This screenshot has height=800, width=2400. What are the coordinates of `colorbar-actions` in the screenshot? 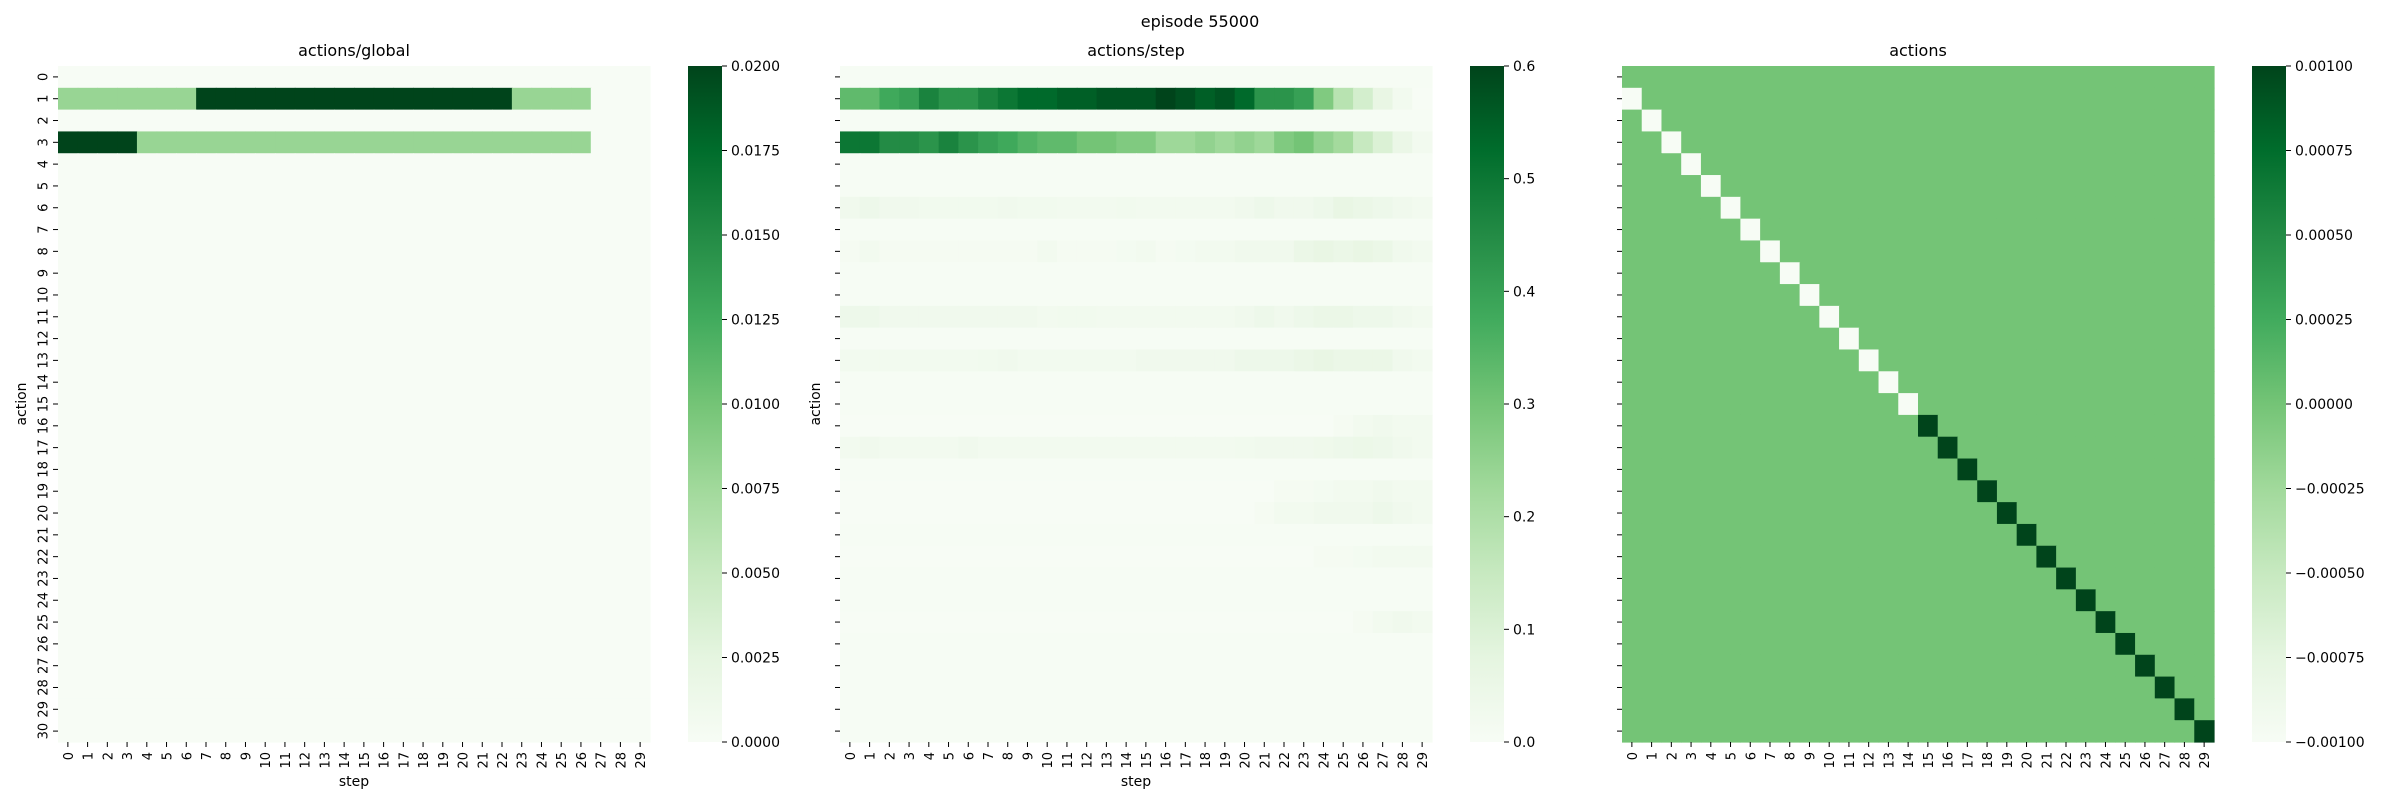 It's located at (2269, 404).